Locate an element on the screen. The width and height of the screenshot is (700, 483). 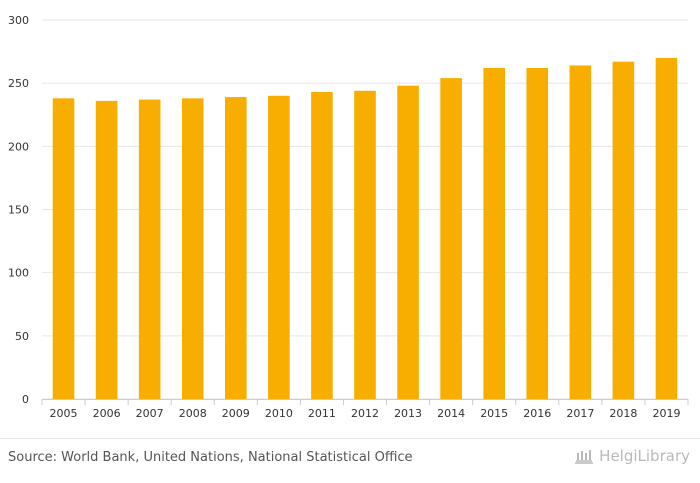
y-tick-label: 250 is located at coordinates (18, 83).